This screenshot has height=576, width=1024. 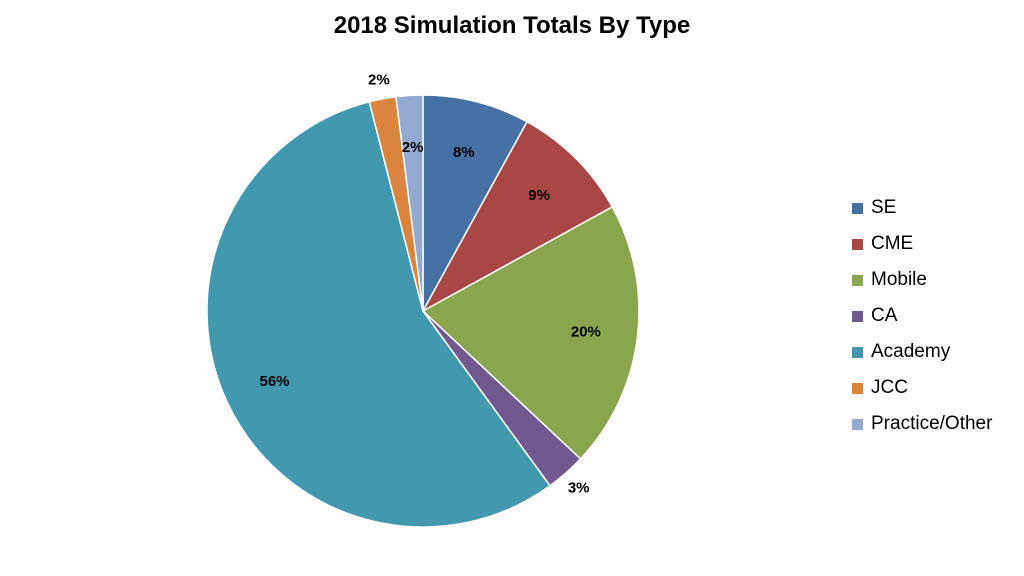 What do you see at coordinates (579, 488) in the screenshot?
I see `data-label-ca: 3%` at bounding box center [579, 488].